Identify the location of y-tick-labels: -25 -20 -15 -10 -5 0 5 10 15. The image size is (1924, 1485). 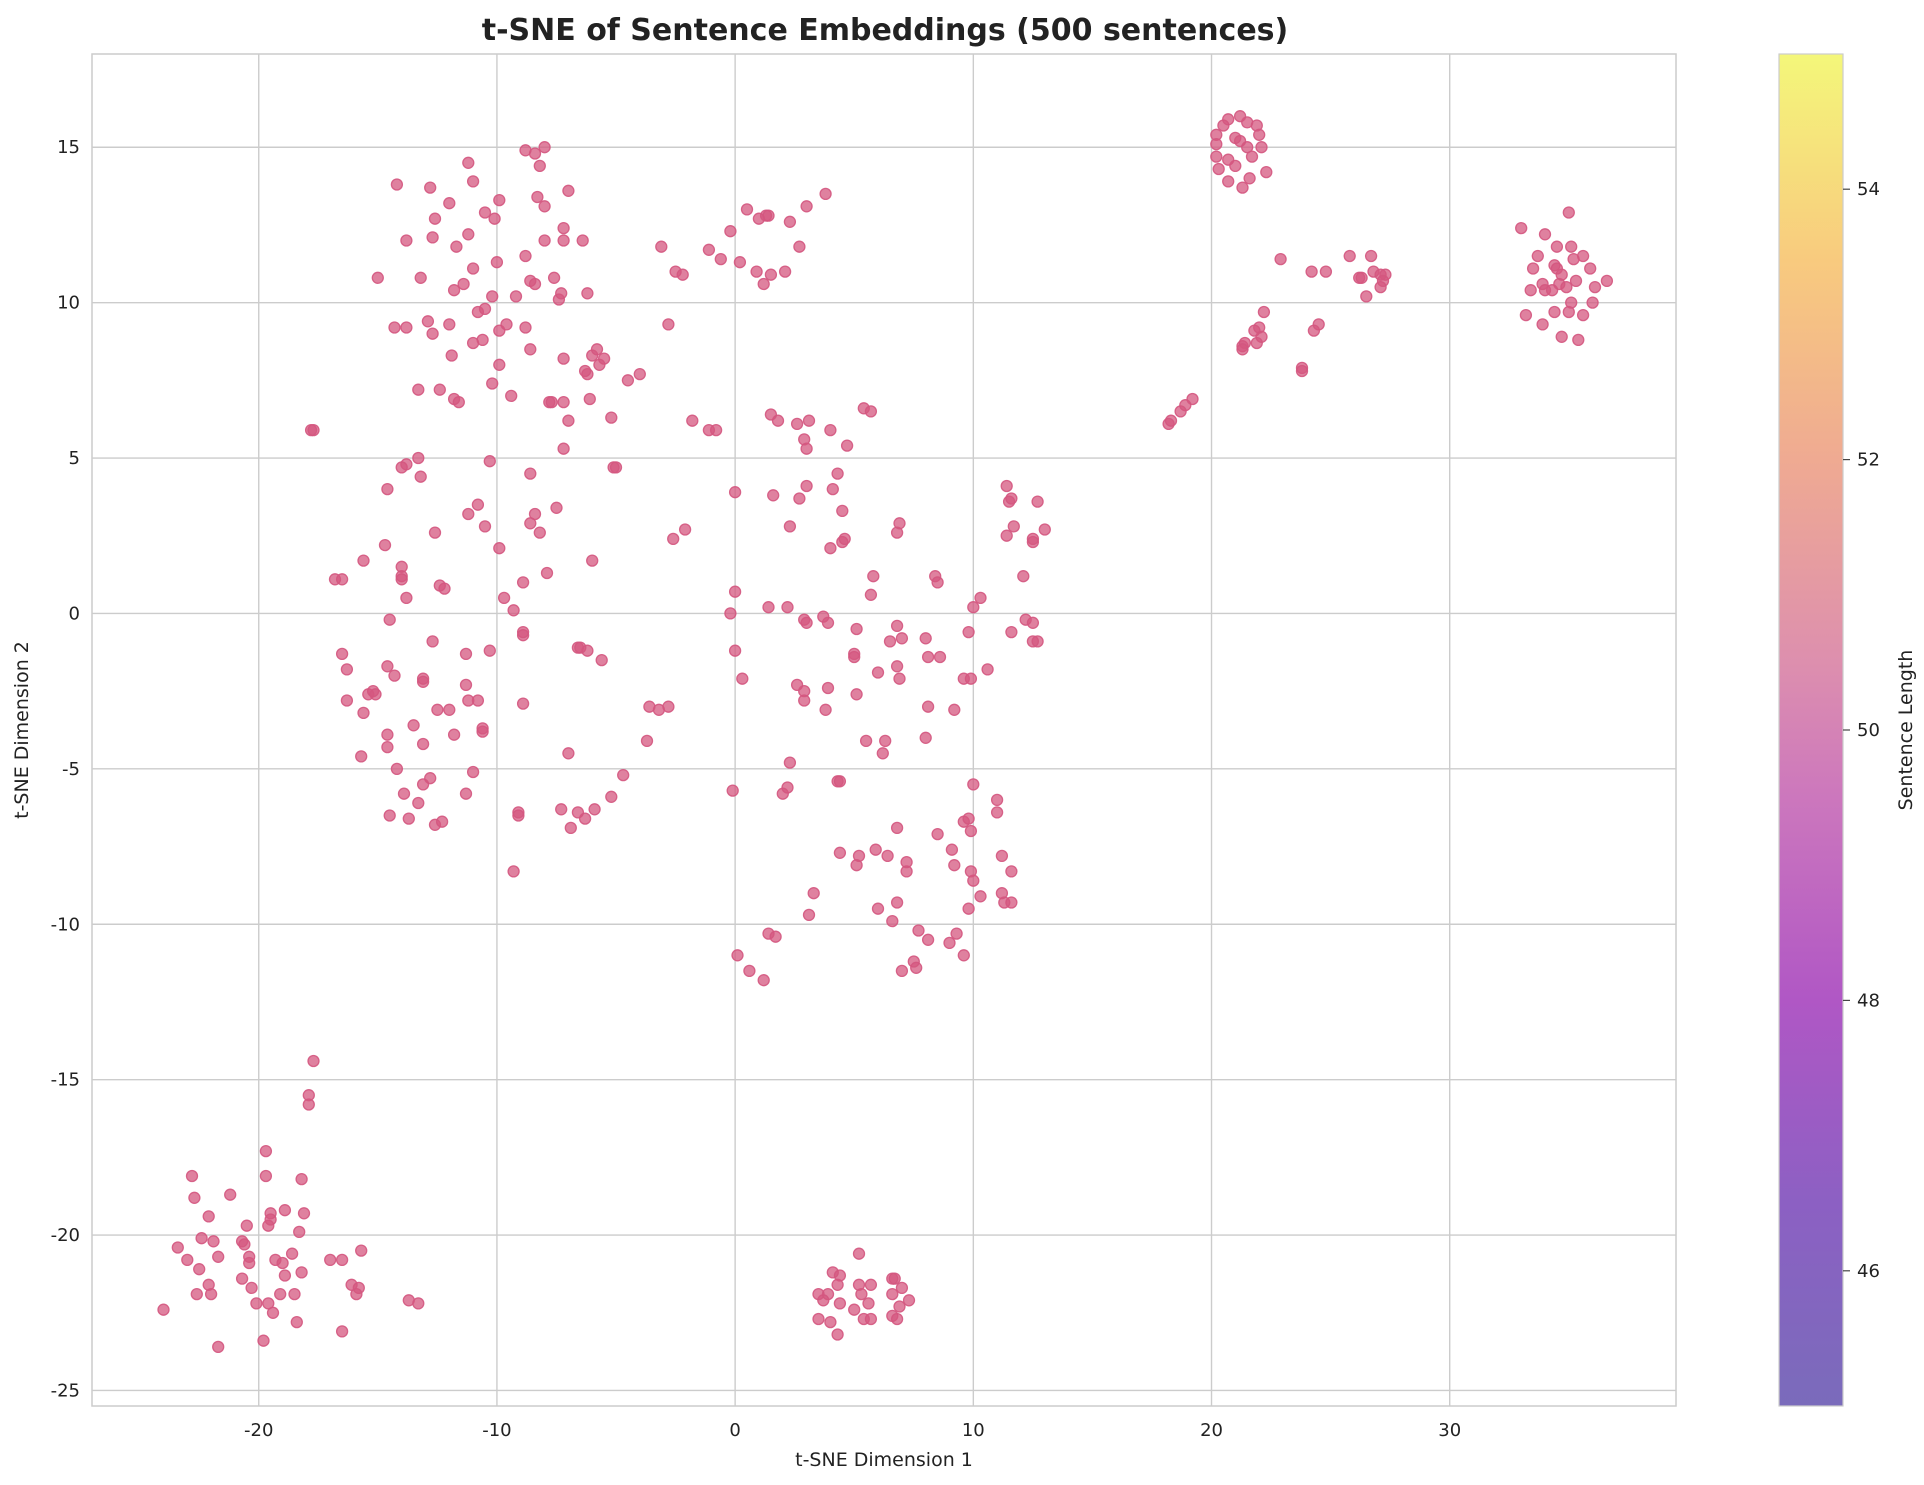
(65, 769).